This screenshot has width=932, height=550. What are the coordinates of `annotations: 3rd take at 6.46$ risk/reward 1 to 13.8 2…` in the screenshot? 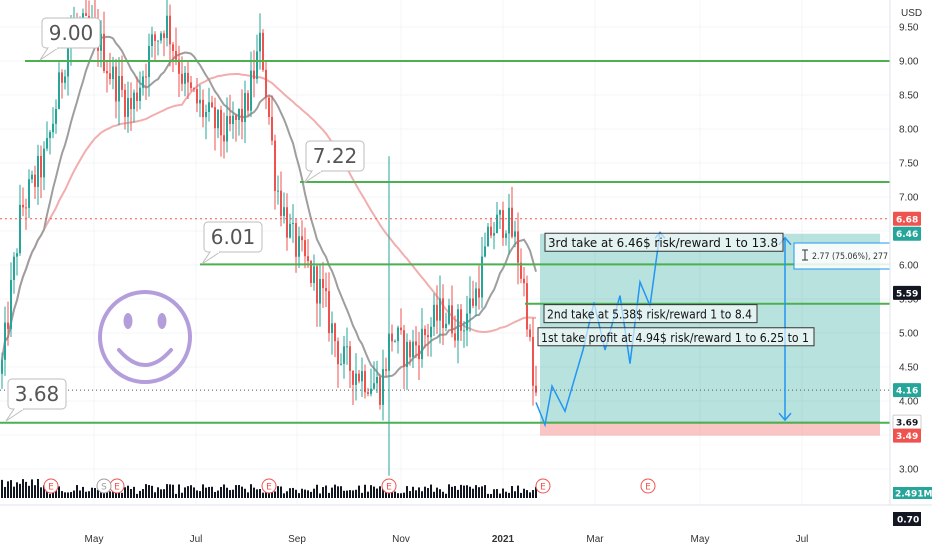 It's located at (714, 289).